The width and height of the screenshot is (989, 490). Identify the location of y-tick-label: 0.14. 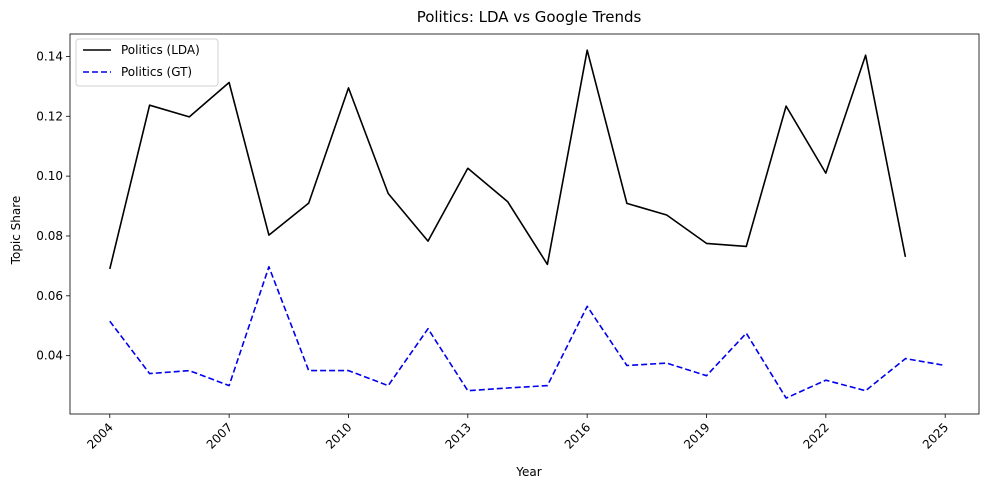
(49, 56).